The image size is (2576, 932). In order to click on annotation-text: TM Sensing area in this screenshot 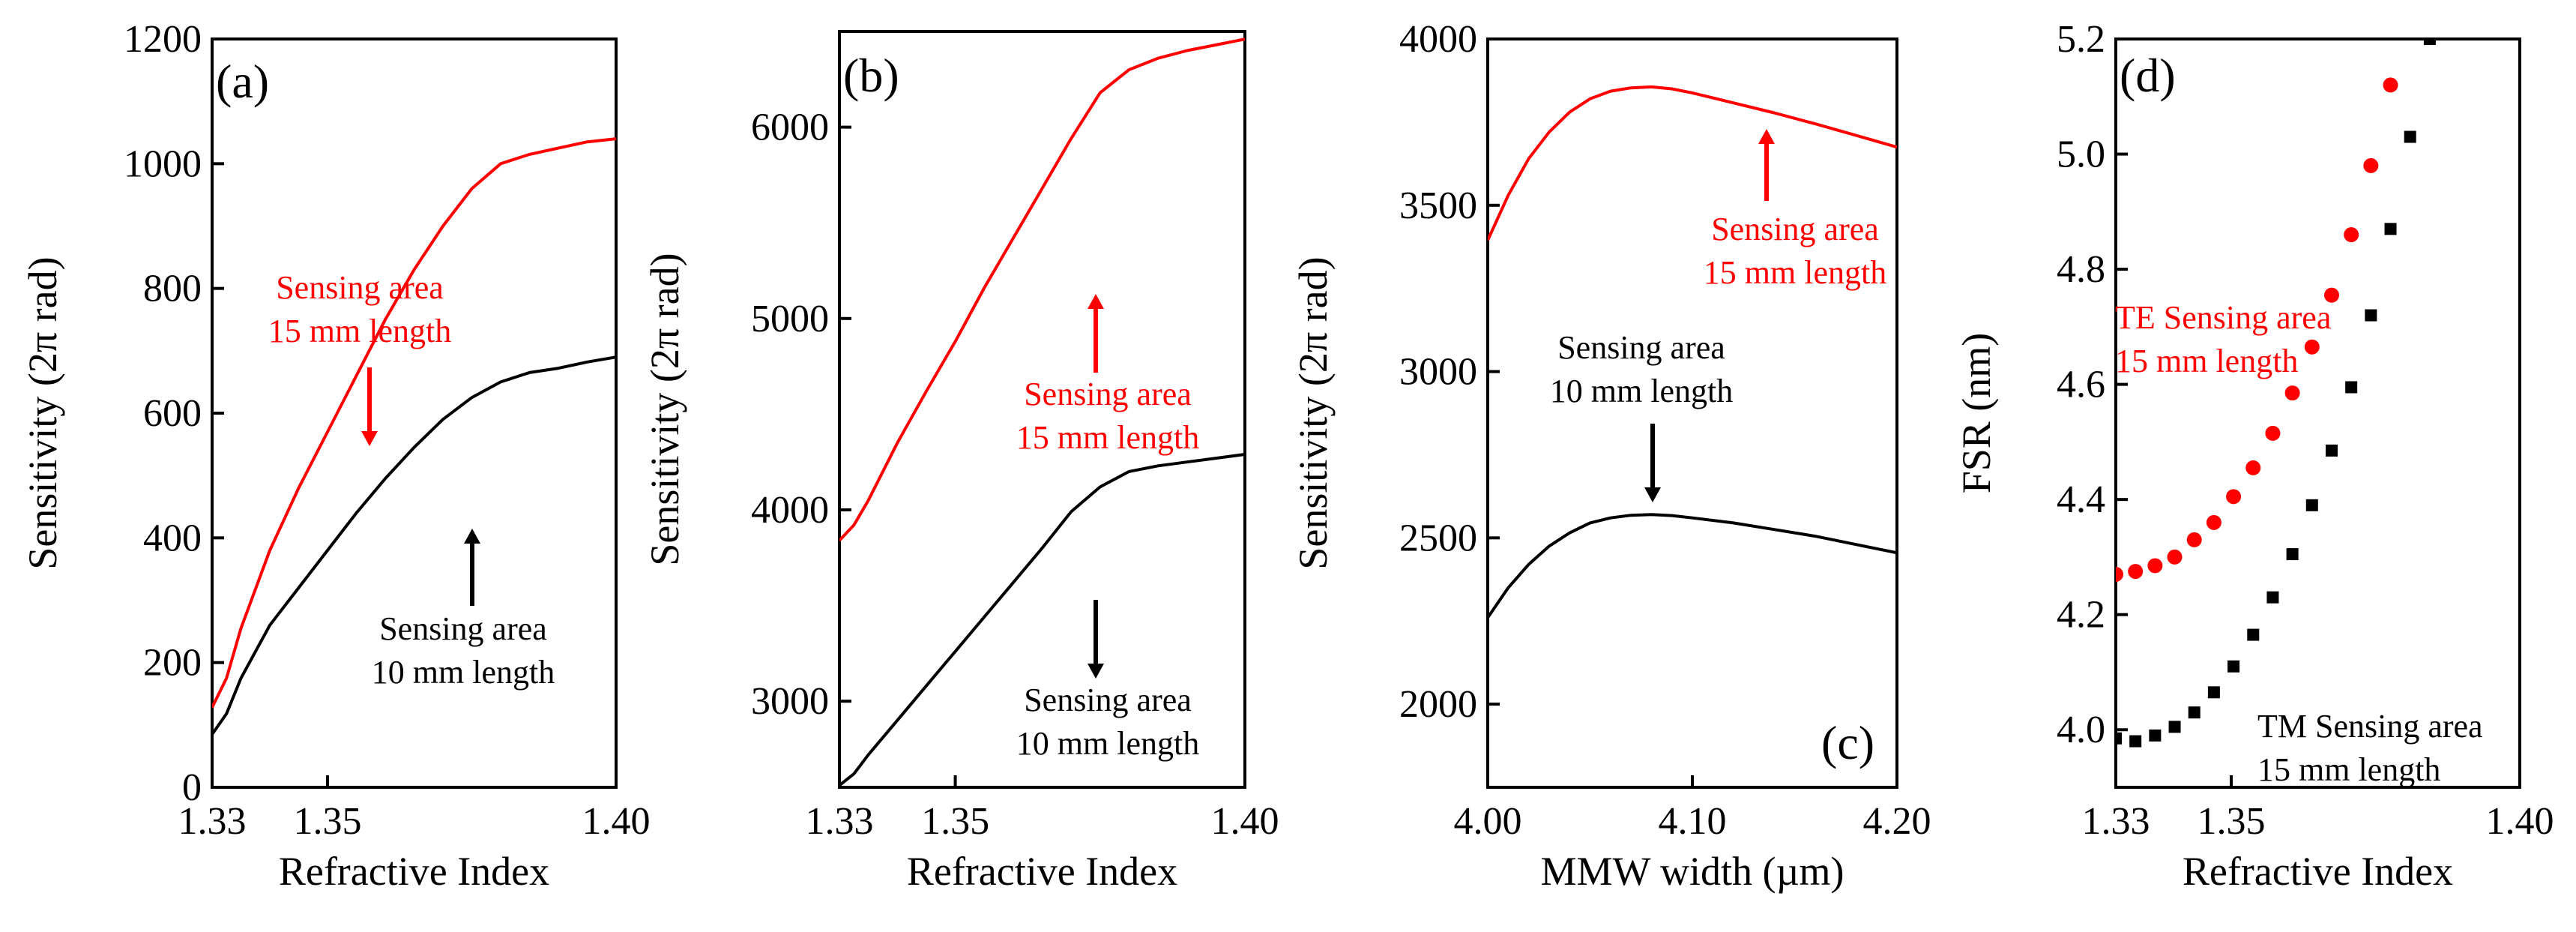, I will do `click(2370, 727)`.